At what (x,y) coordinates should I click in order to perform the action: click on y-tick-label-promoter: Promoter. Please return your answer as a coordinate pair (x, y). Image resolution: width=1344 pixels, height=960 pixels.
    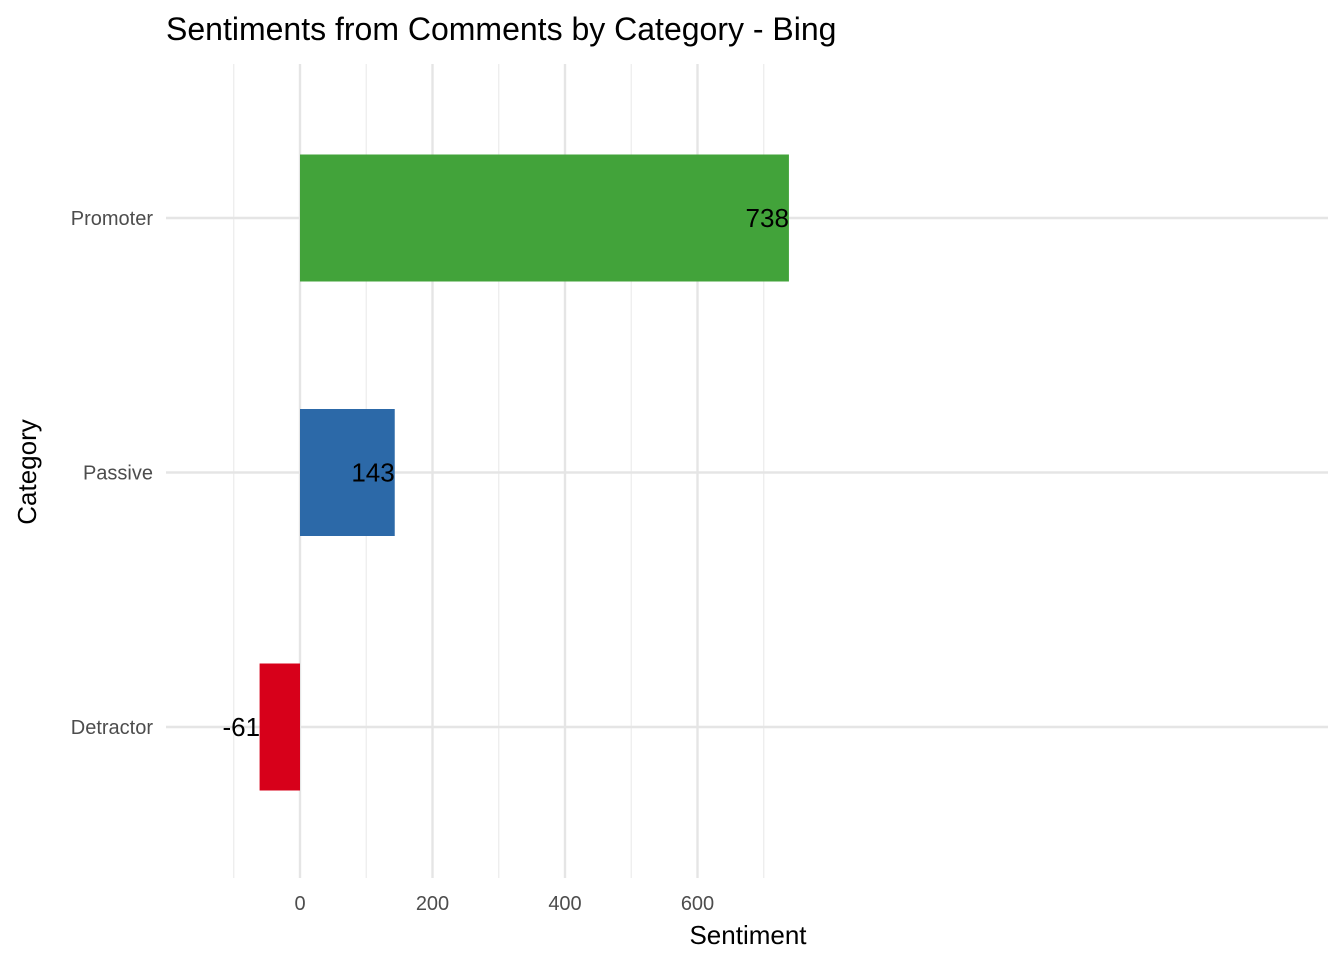
    Looking at the image, I should click on (112, 219).